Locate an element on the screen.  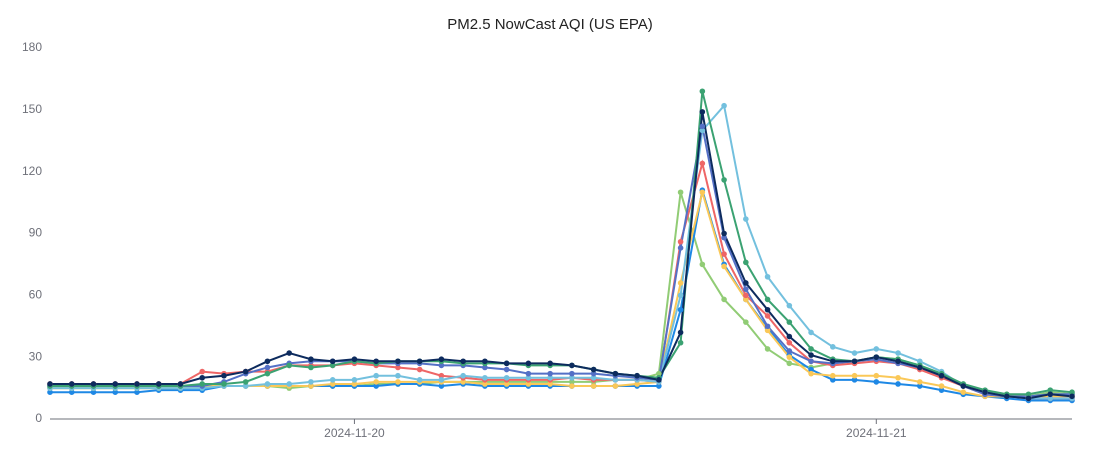
y-tick-label: 150 is located at coordinates (32, 109).